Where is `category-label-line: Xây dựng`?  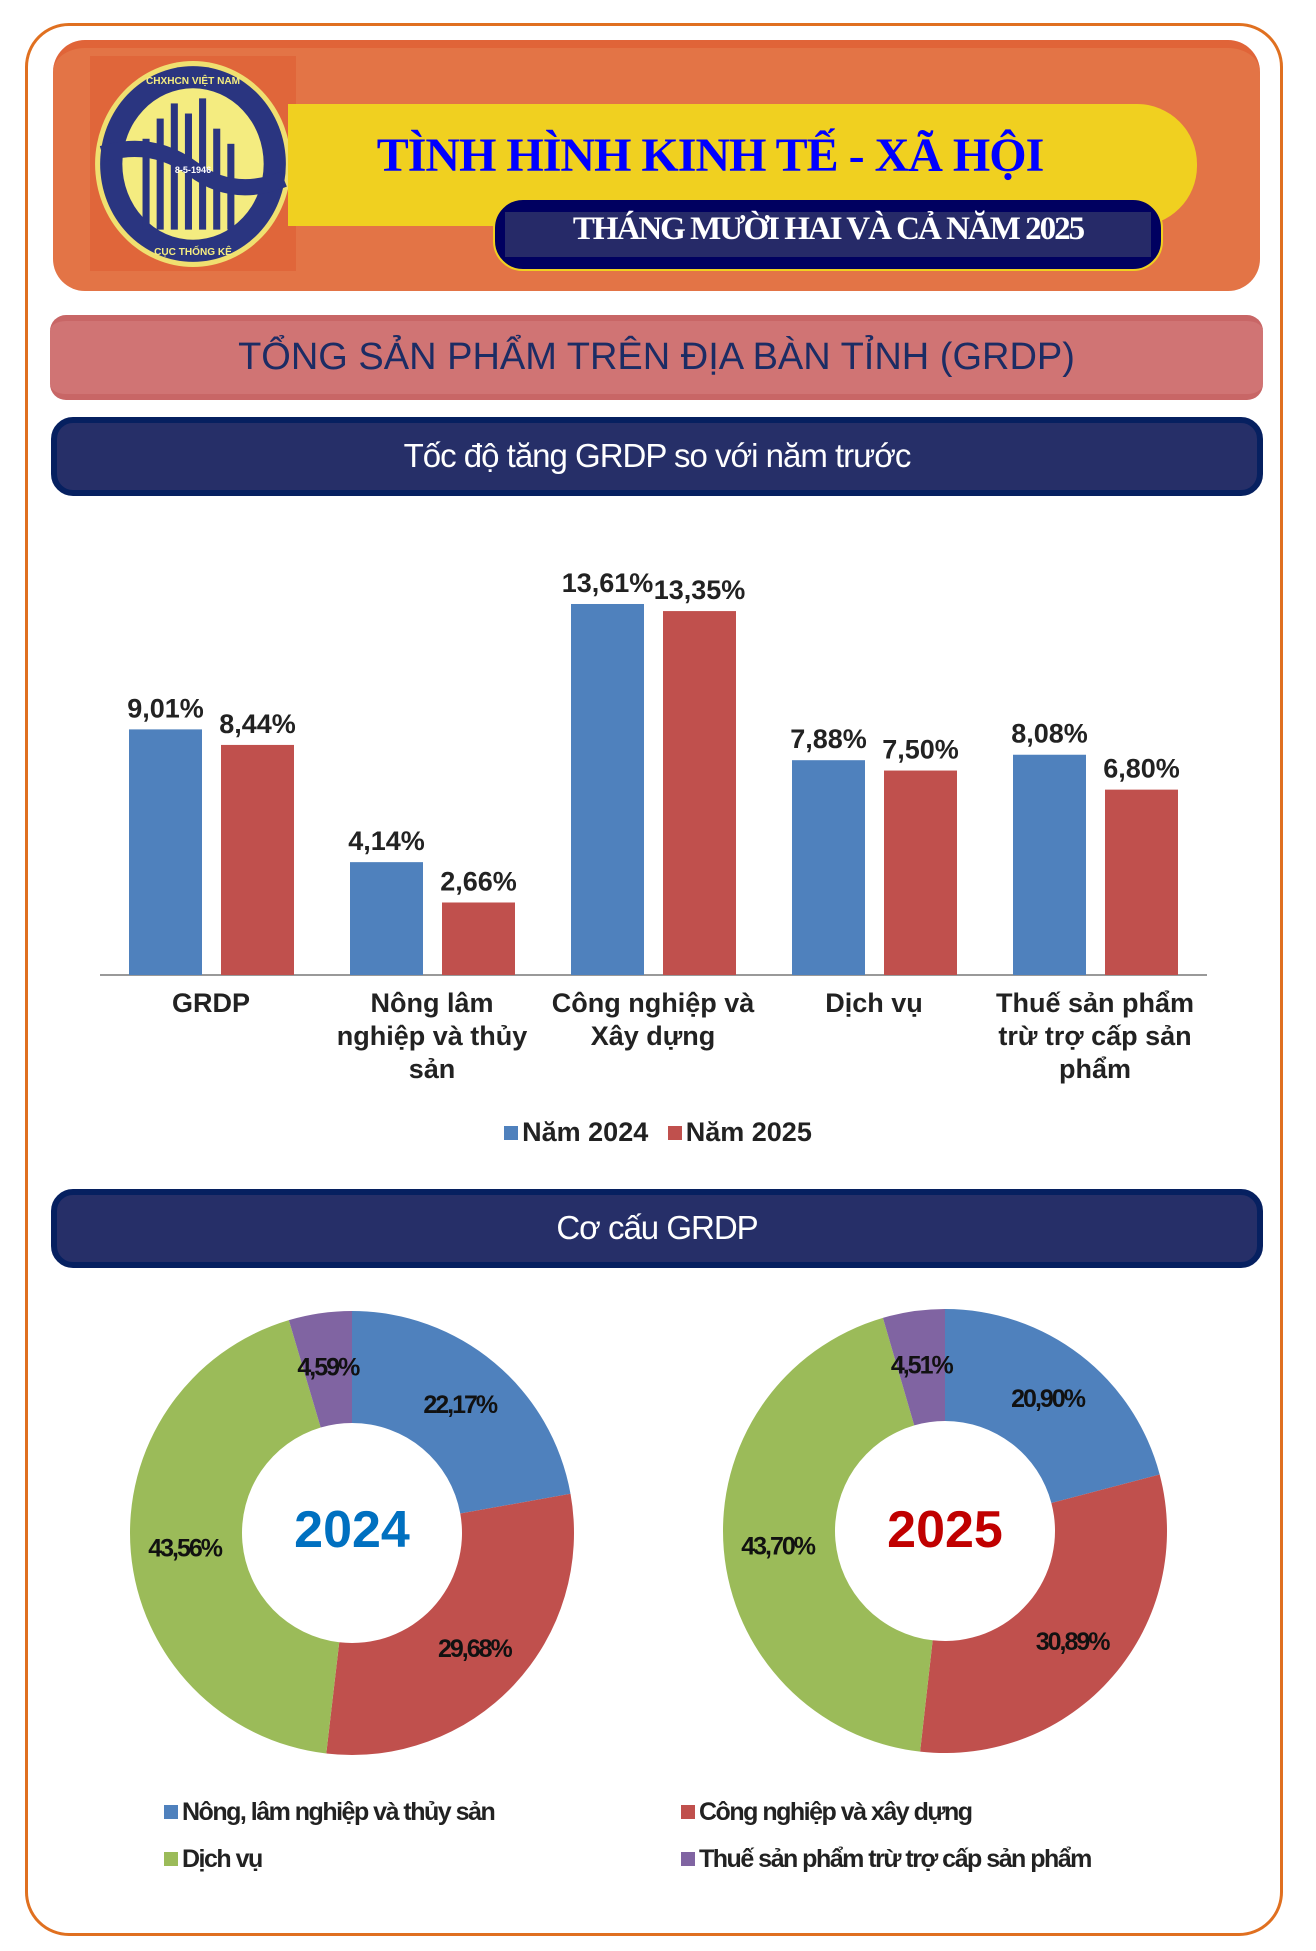 category-label-line: Xây dựng is located at coordinates (653, 1036).